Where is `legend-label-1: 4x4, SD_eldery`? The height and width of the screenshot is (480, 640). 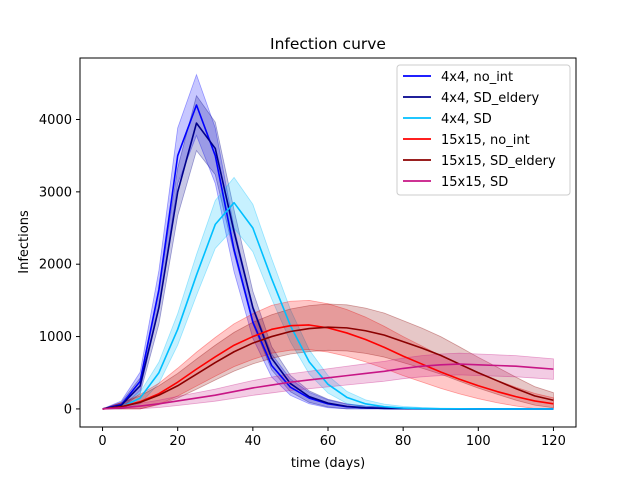
legend-label-1: 4x4, SD_eldery is located at coordinates (490, 98).